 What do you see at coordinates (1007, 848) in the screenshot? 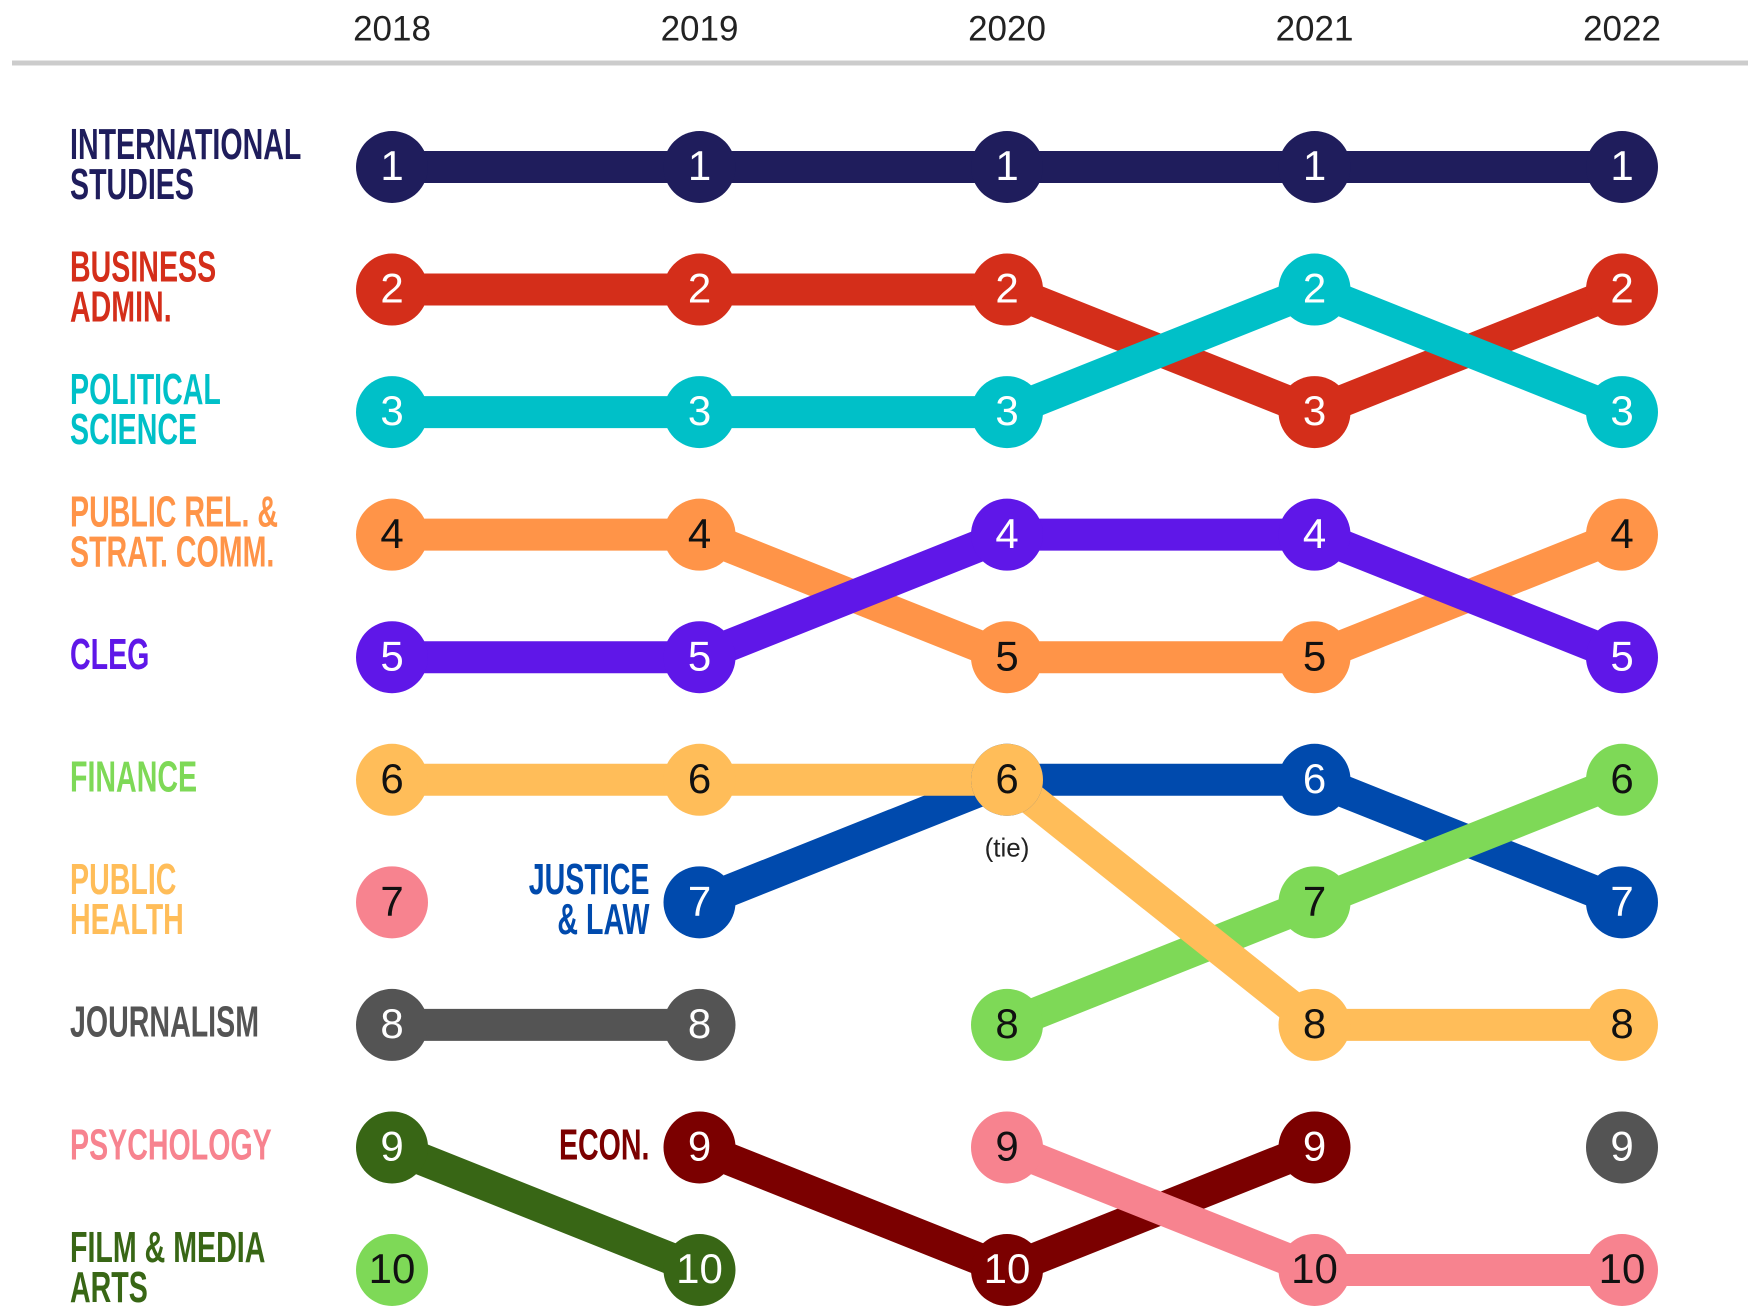
I see `annotation: (tie)` at bounding box center [1007, 848].